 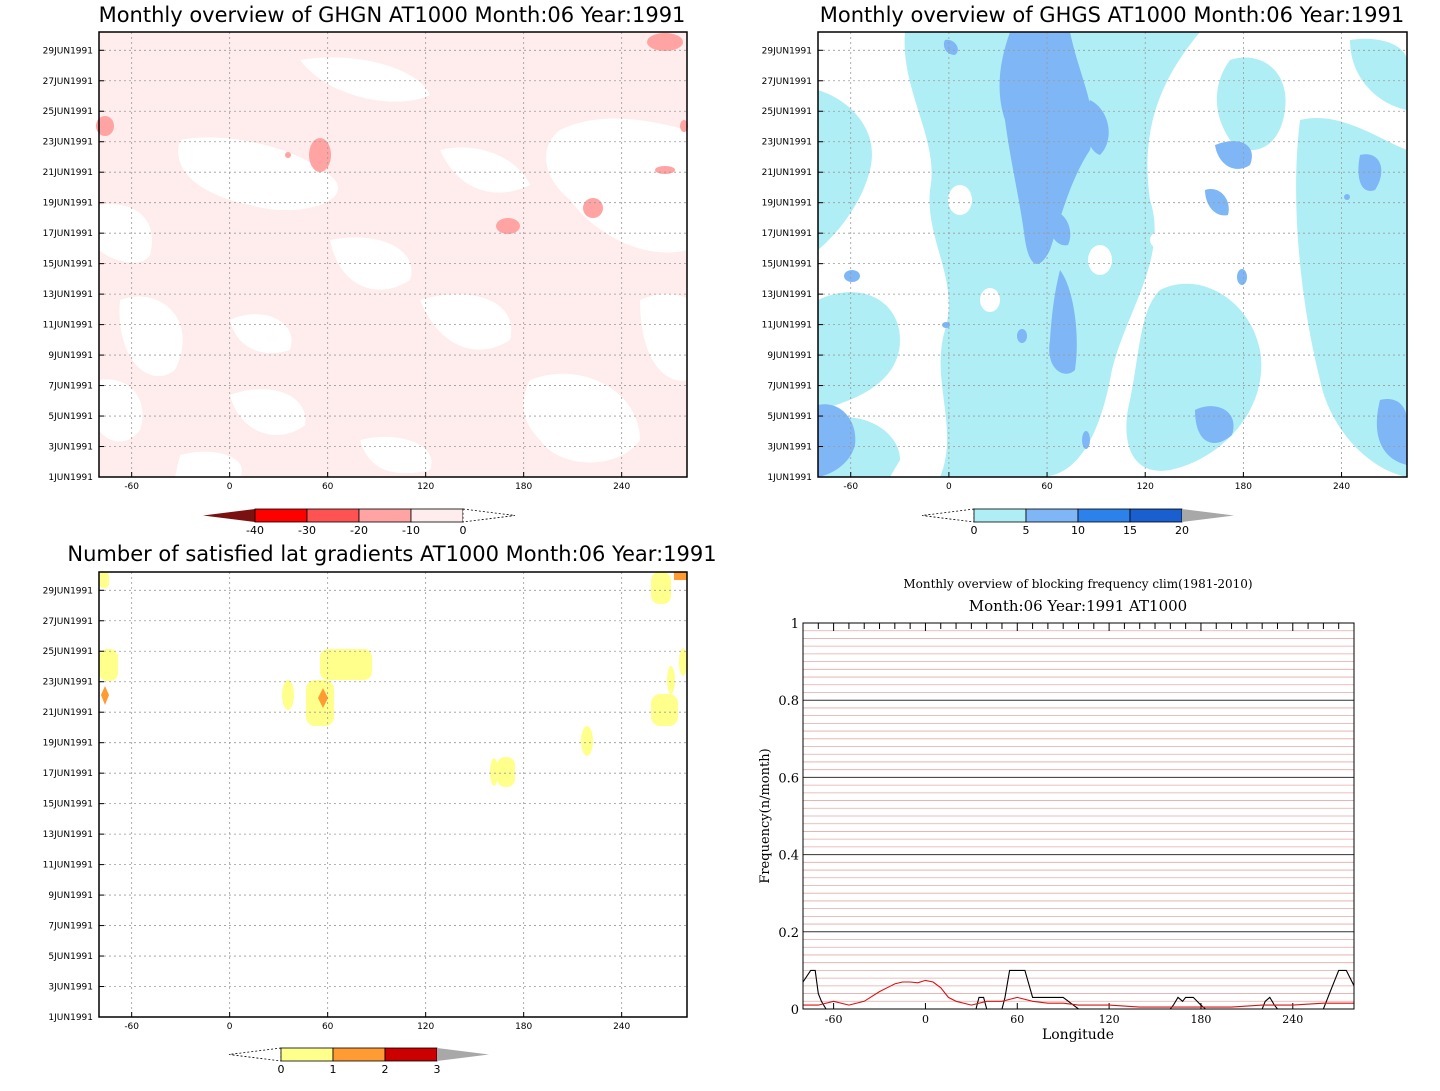 I want to click on gradients-colorbar-label: 0, so click(x=281, y=1069).